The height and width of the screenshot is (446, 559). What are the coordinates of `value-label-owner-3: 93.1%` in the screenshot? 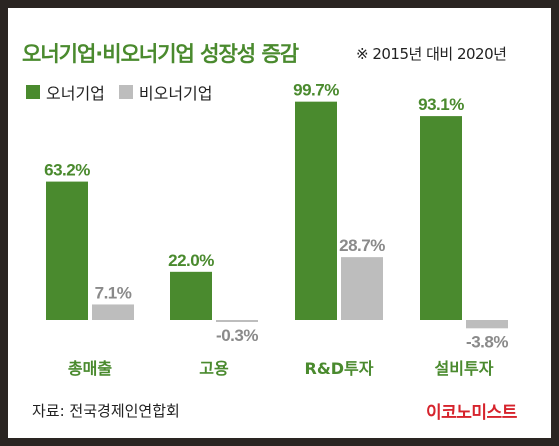 It's located at (441, 104).